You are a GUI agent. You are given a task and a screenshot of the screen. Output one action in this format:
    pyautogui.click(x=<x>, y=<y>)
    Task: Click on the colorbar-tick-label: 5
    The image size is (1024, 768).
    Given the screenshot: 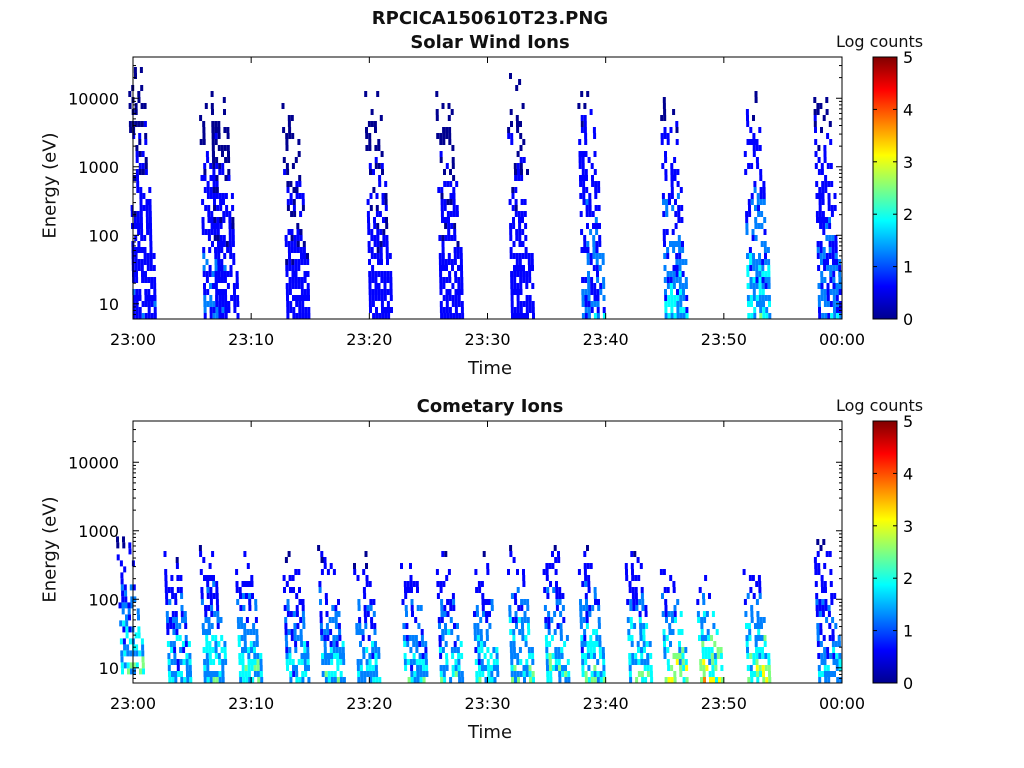 What is the action you would take?
    pyautogui.click(x=908, y=421)
    